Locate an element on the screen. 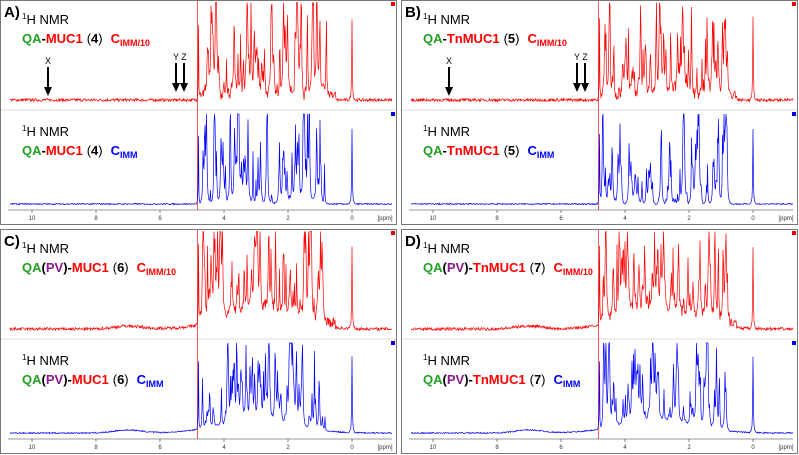 Image resolution: width=799 pixels, height=455 pixels. compound-label: QA-TnMUC1 (5) CIMM is located at coordinates (488, 151).